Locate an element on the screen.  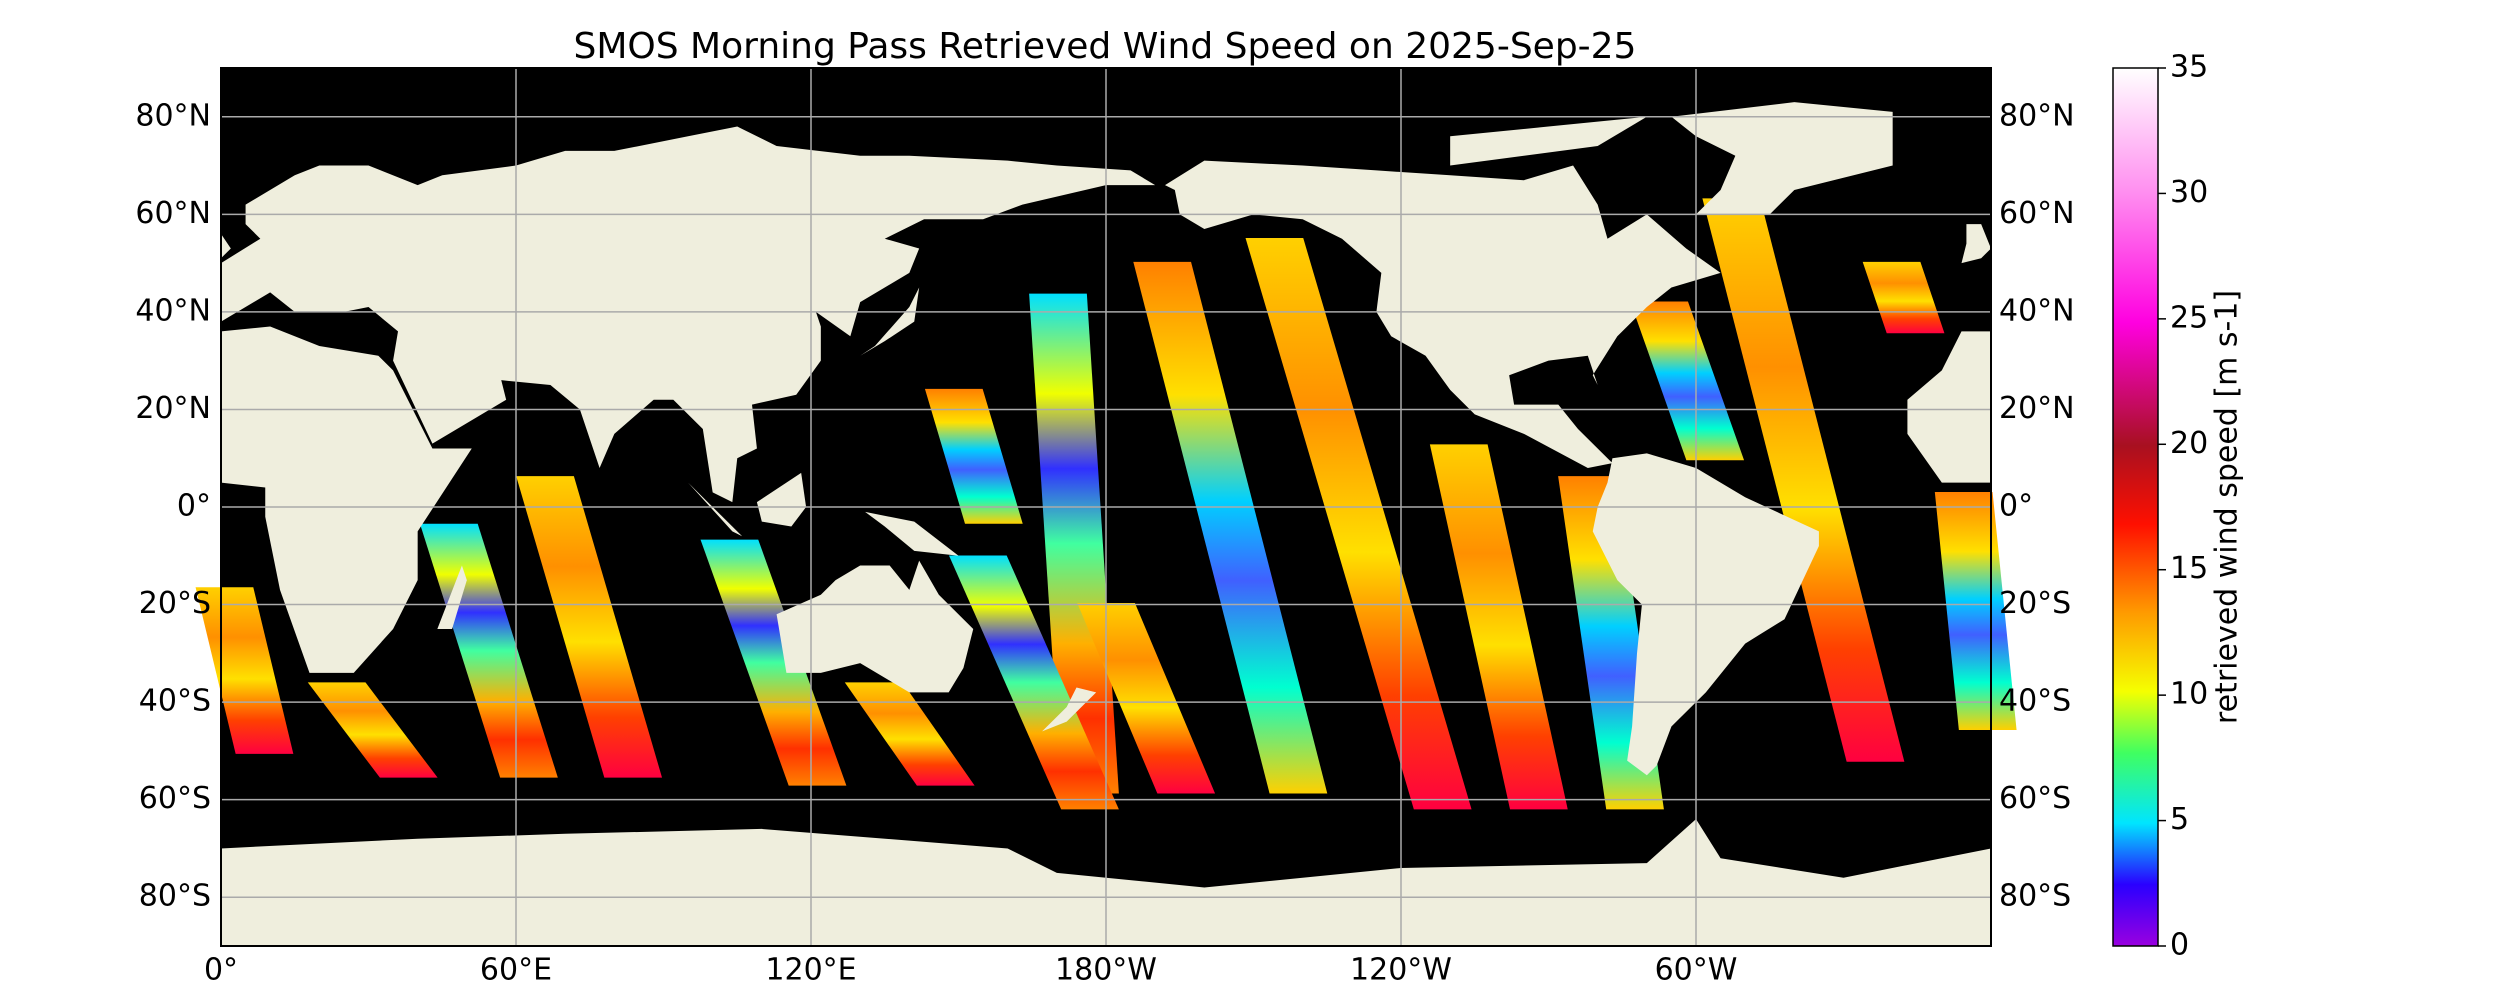
x-tick-label: 60°E is located at coordinates (516, 970).